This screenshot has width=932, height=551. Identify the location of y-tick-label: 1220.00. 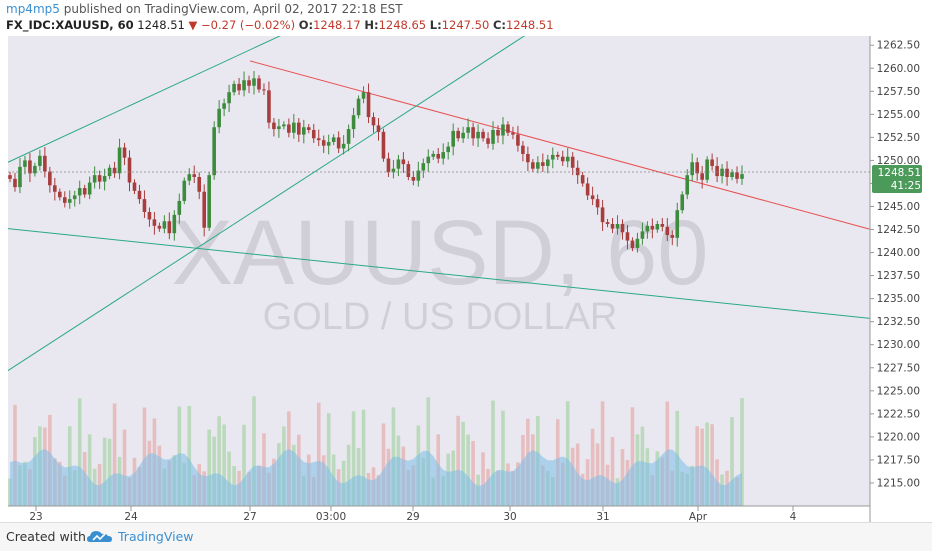
(898, 437).